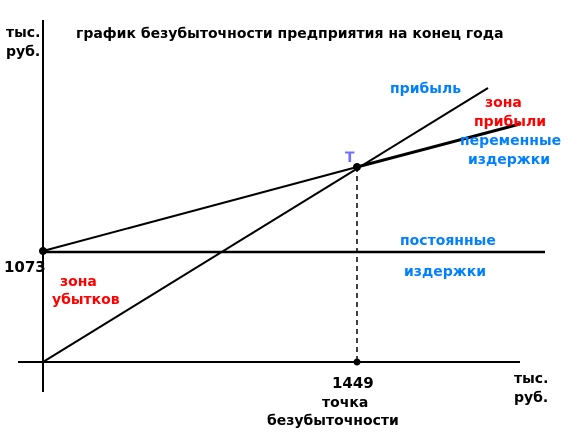 Image resolution: width=588 pixels, height=441 pixels. I want to click on total-costs-line, so click(200, 209).